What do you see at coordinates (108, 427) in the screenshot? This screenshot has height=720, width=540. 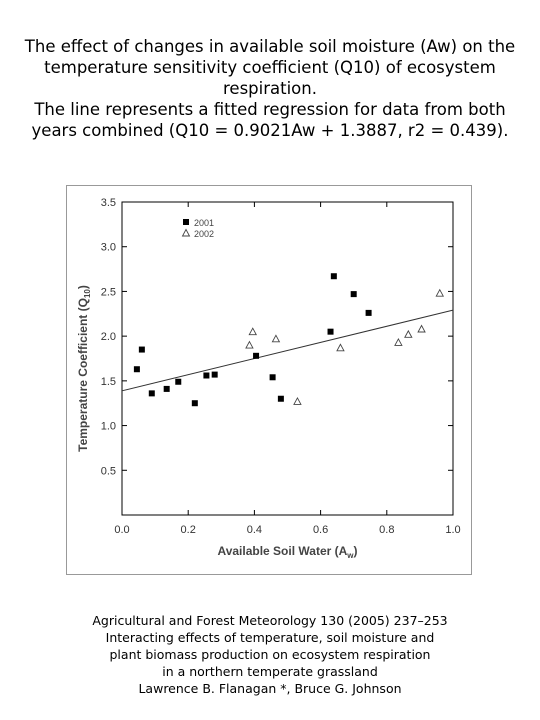 I see `y-tick-label: 1.0` at bounding box center [108, 427].